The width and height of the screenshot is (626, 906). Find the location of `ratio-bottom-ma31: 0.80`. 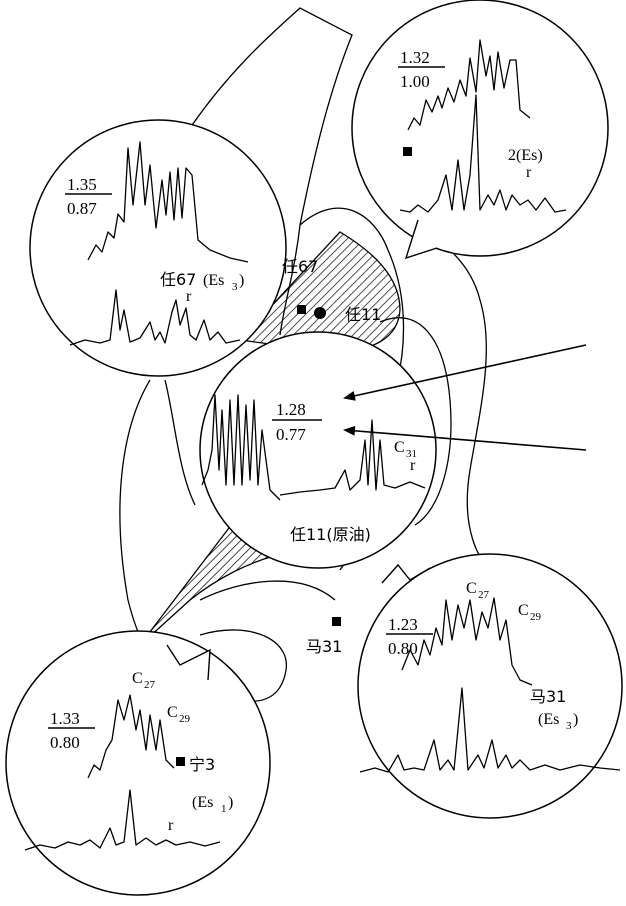

ratio-bottom-ma31: 0.80 is located at coordinates (403, 648).